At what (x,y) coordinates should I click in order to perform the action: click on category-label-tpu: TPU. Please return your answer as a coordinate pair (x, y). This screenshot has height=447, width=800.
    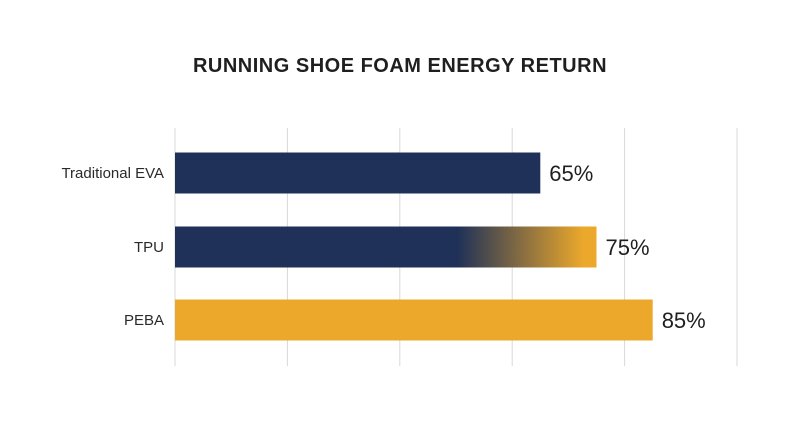
    Looking at the image, I should click on (149, 247).